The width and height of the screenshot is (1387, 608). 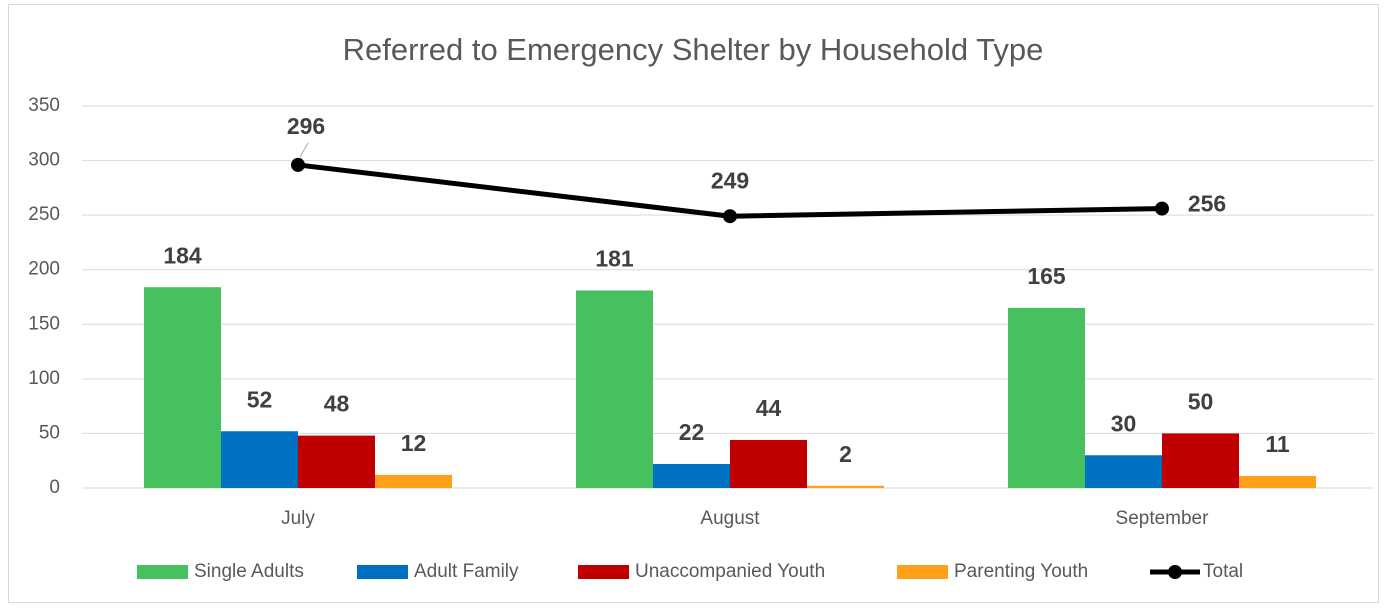 I want to click on legend-label: Total, so click(x=1223, y=571).